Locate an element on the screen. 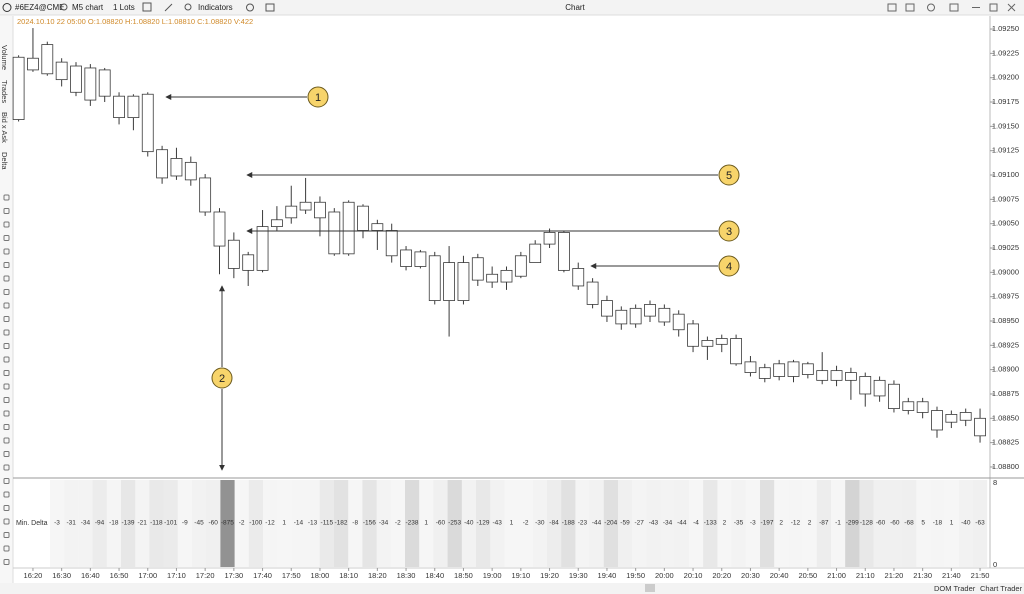 The height and width of the screenshot is (594, 1024). delta-value: -101 is located at coordinates (170, 523).